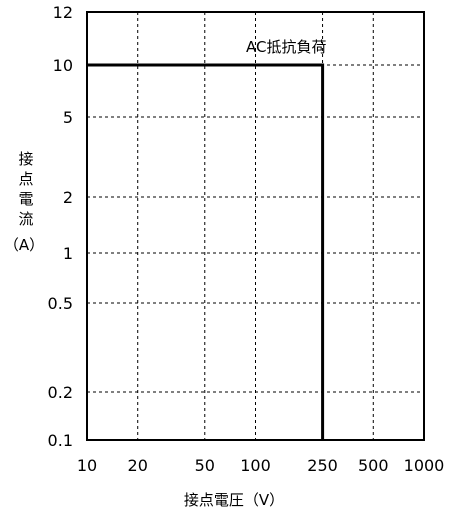  I want to click on y-tick-label-10: 10, so click(63, 65).